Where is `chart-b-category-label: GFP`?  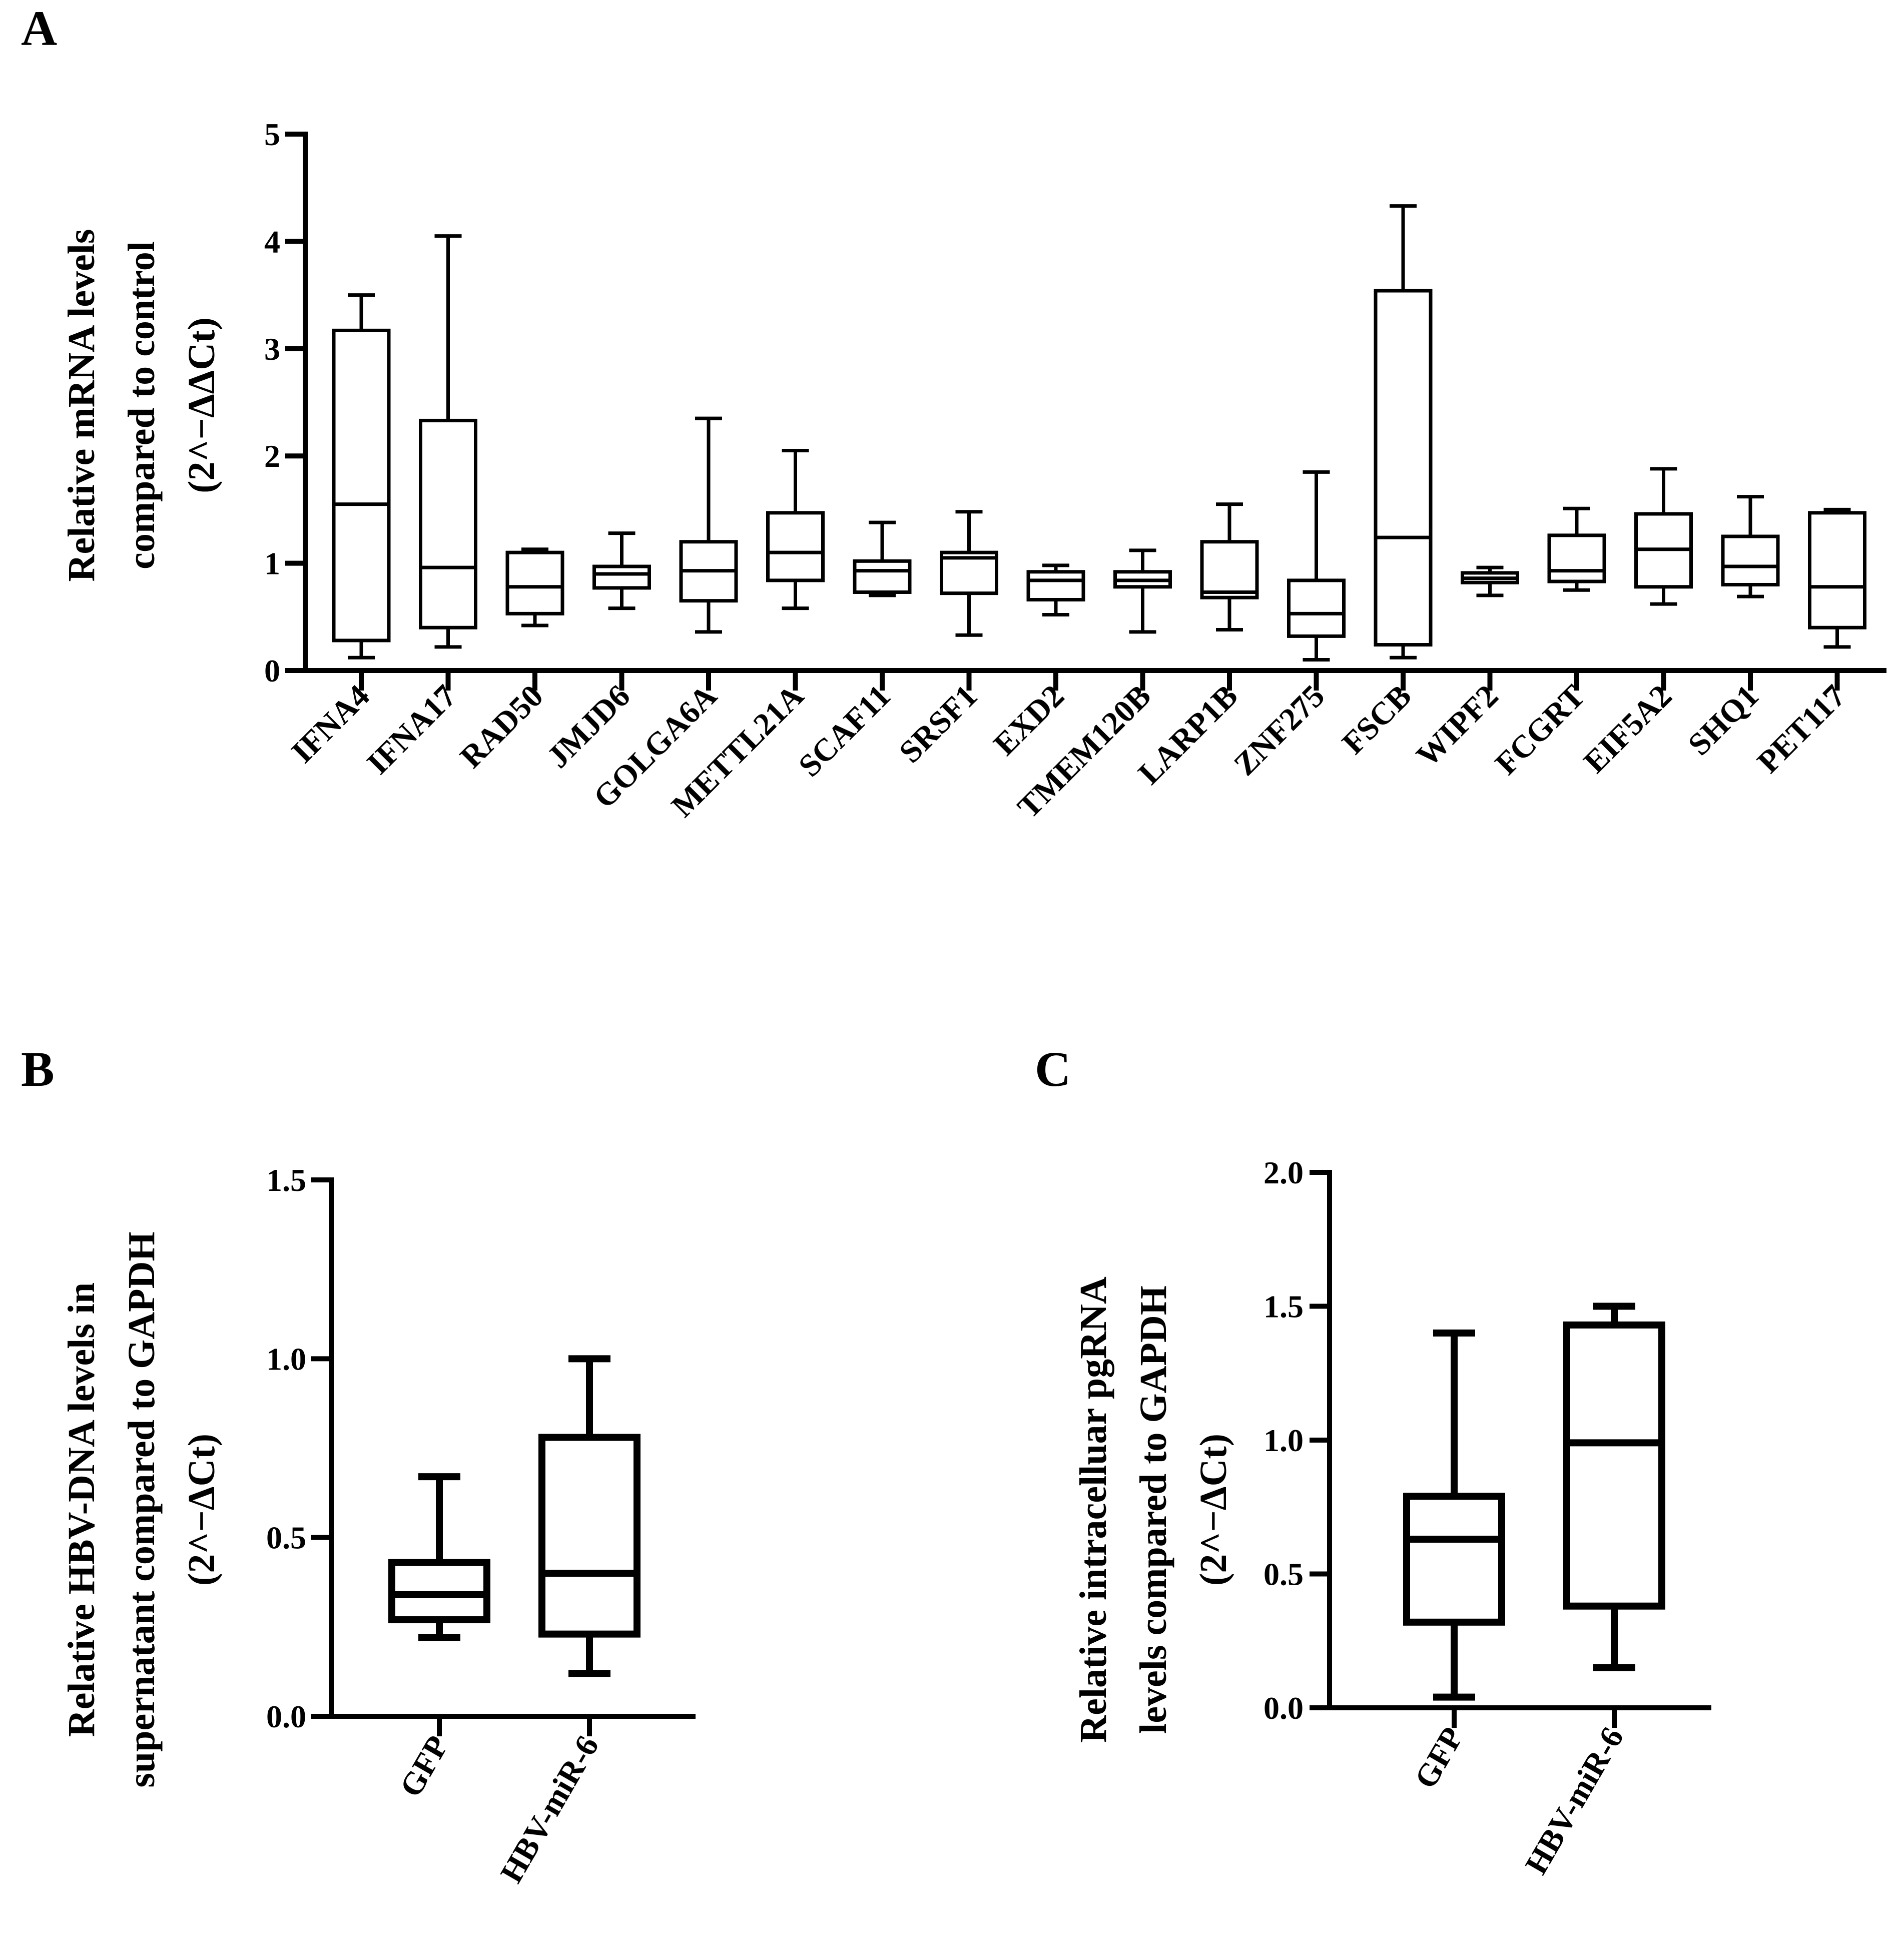 chart-b-category-label: GFP is located at coordinates (424, 1766).